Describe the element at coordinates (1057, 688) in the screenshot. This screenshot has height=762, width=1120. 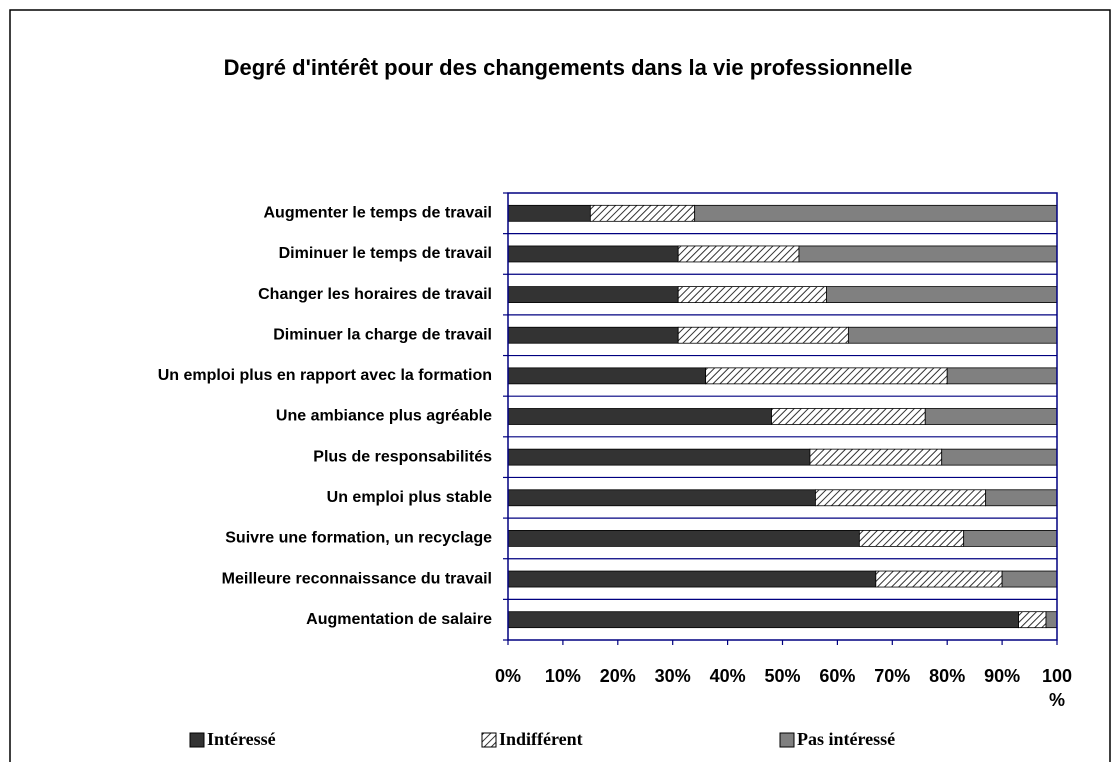
I see `x-tick-label: 100 %` at that location.